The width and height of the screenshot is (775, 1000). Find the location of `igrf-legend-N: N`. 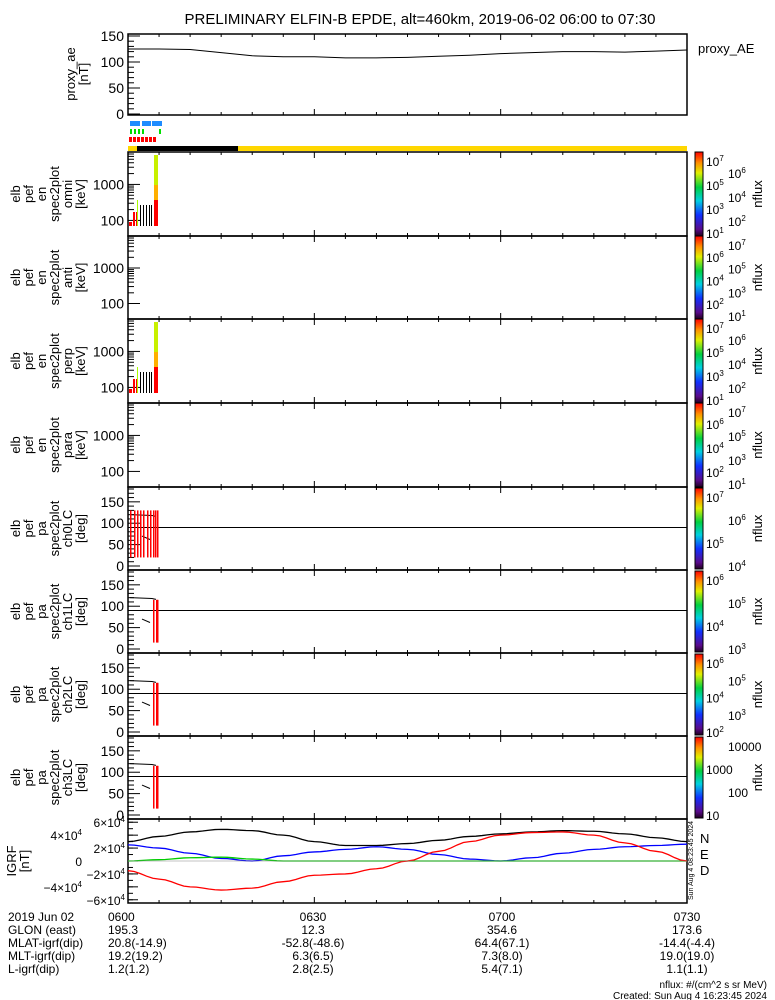

igrf-legend-N: N is located at coordinates (704, 838).